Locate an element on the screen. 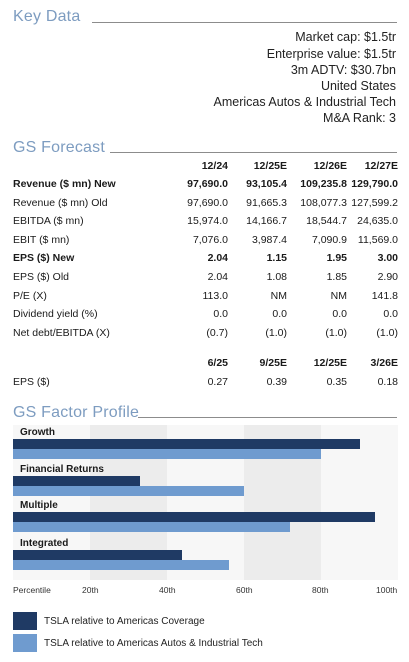 The width and height of the screenshot is (409, 662). cell: 1.08 is located at coordinates (276, 277).